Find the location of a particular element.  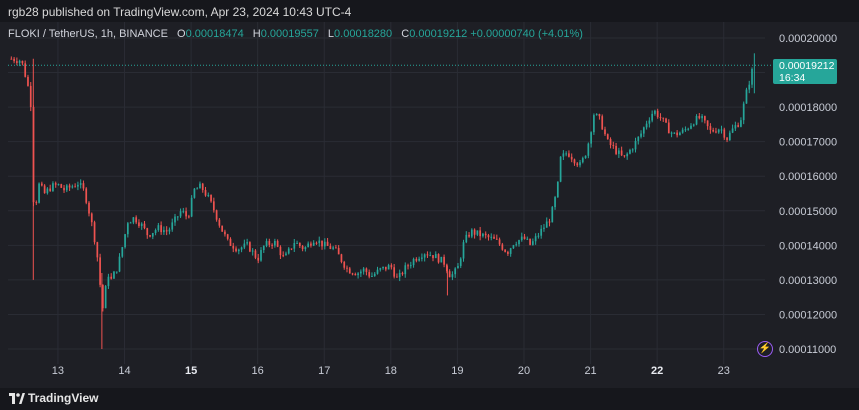

tradingview-logo-icon is located at coordinates (17, 398).